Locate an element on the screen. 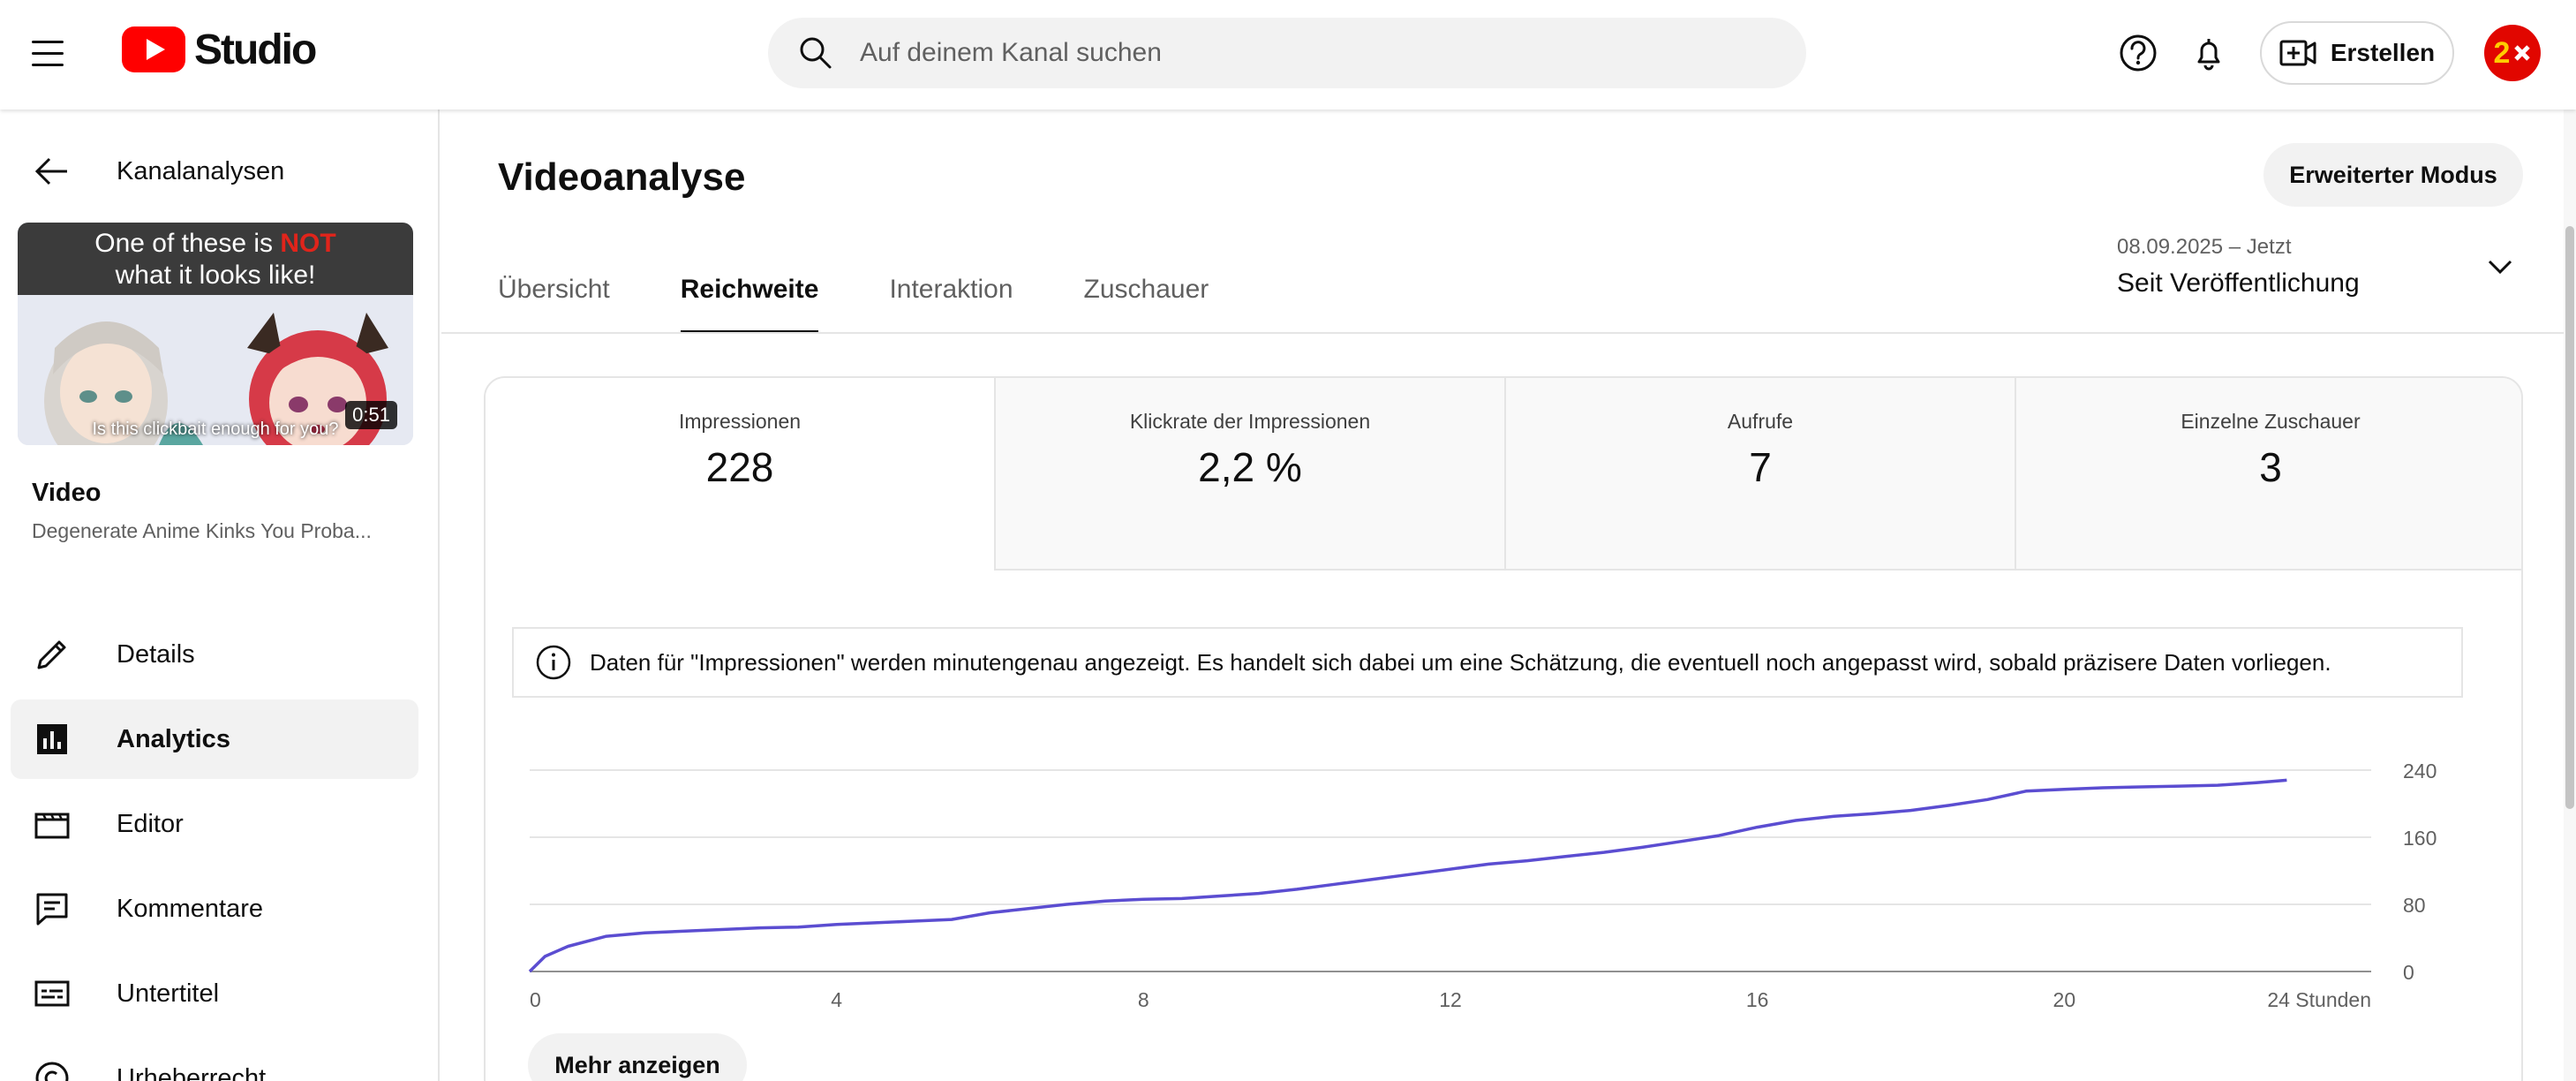  date-range-label: Seit Veröffentlichung is located at coordinates (2239, 283).